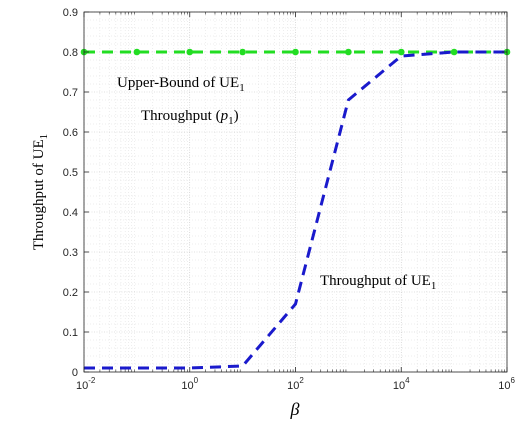 The height and width of the screenshot is (428, 526). I want to click on x-tick-labels: 10⁻² 10⁰ 10² 10⁴ 10⁶, so click(296, 384).